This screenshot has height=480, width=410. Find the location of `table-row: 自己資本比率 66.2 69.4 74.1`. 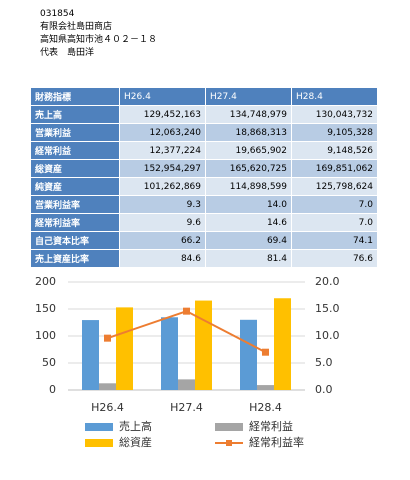

table-row: 自己資本比率 66.2 69.4 74.1 is located at coordinates (204, 240).